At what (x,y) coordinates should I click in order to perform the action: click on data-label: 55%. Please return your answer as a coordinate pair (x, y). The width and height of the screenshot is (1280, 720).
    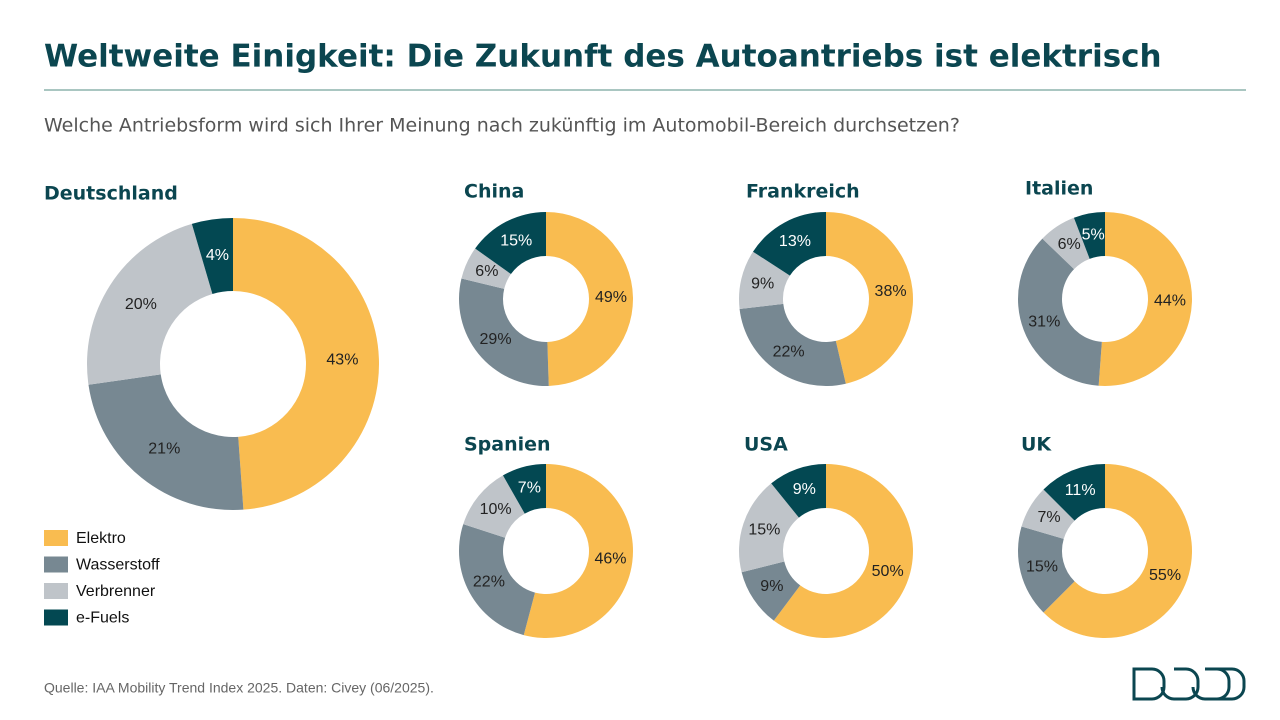
    Looking at the image, I should click on (1165, 575).